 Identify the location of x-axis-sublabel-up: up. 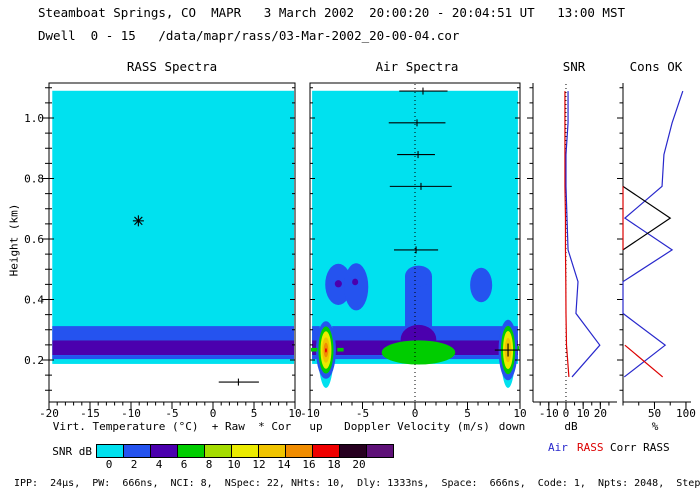
(316, 426).